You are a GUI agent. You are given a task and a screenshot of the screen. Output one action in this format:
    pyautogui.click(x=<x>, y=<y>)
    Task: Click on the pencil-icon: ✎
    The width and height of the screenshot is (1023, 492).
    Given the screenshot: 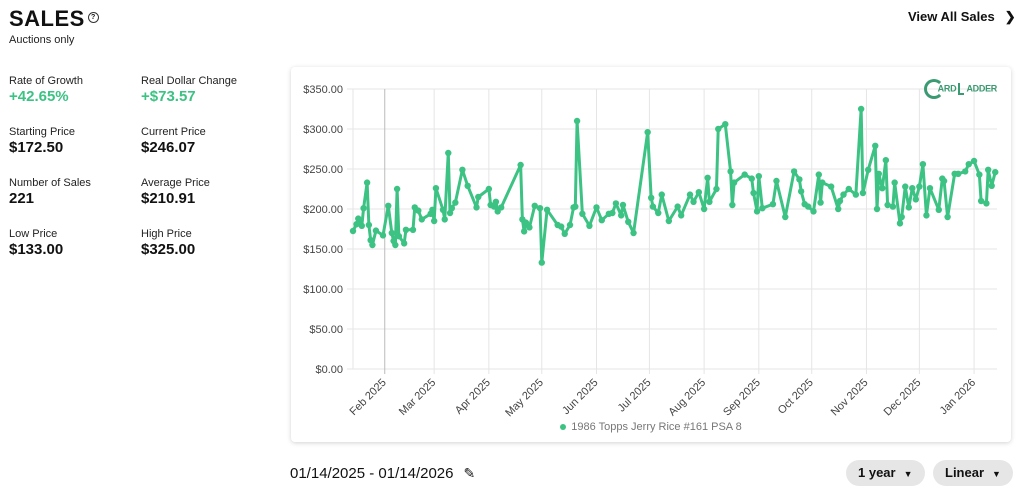 What is the action you would take?
    pyautogui.click(x=469, y=473)
    